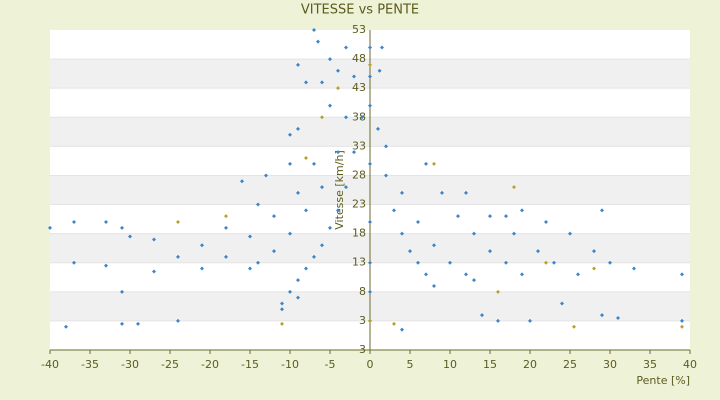 This screenshot has height=400, width=720. I want to click on y-axis-title: Vitesse [km/h], so click(339, 190).